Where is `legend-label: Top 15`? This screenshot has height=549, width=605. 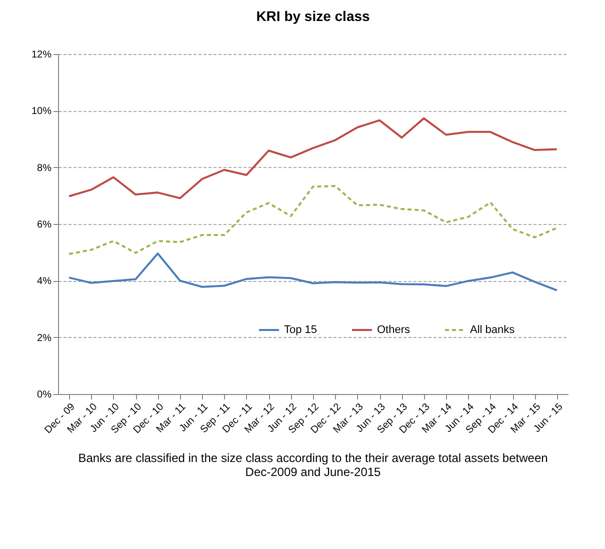 legend-label: Top 15 is located at coordinates (301, 330).